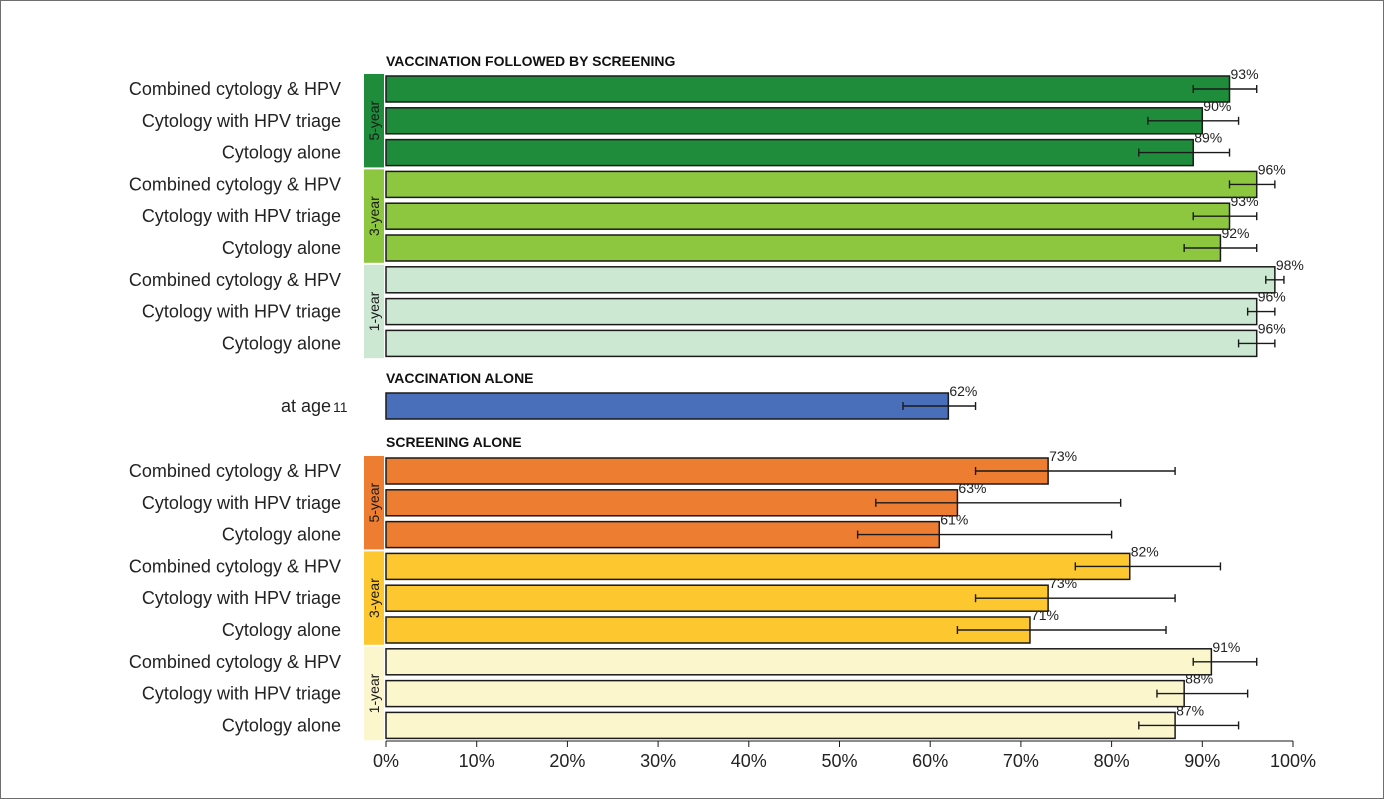 Image resolution: width=1384 pixels, height=799 pixels. I want to click on x-tick-label: 70%, so click(1021, 761).